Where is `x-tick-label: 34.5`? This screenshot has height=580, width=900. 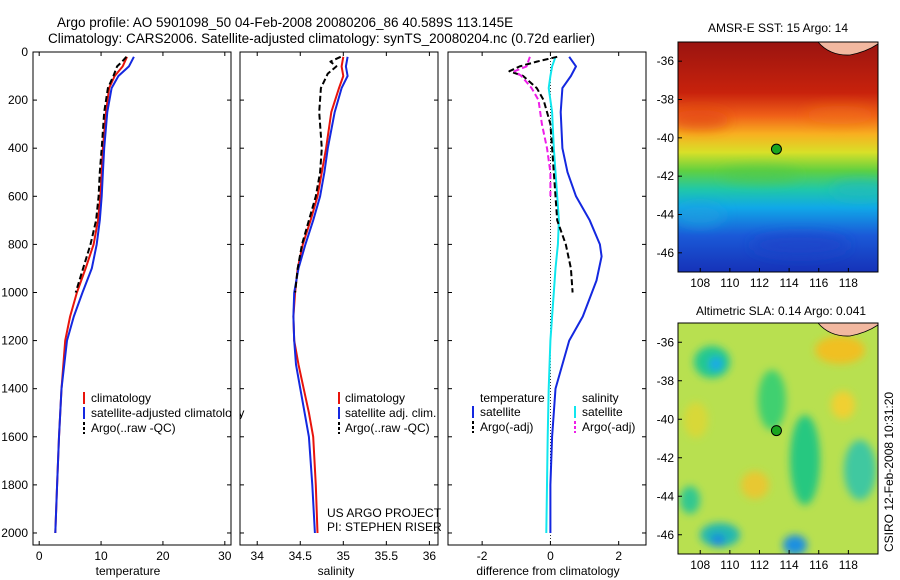
x-tick-label: 34.5 is located at coordinates (301, 556).